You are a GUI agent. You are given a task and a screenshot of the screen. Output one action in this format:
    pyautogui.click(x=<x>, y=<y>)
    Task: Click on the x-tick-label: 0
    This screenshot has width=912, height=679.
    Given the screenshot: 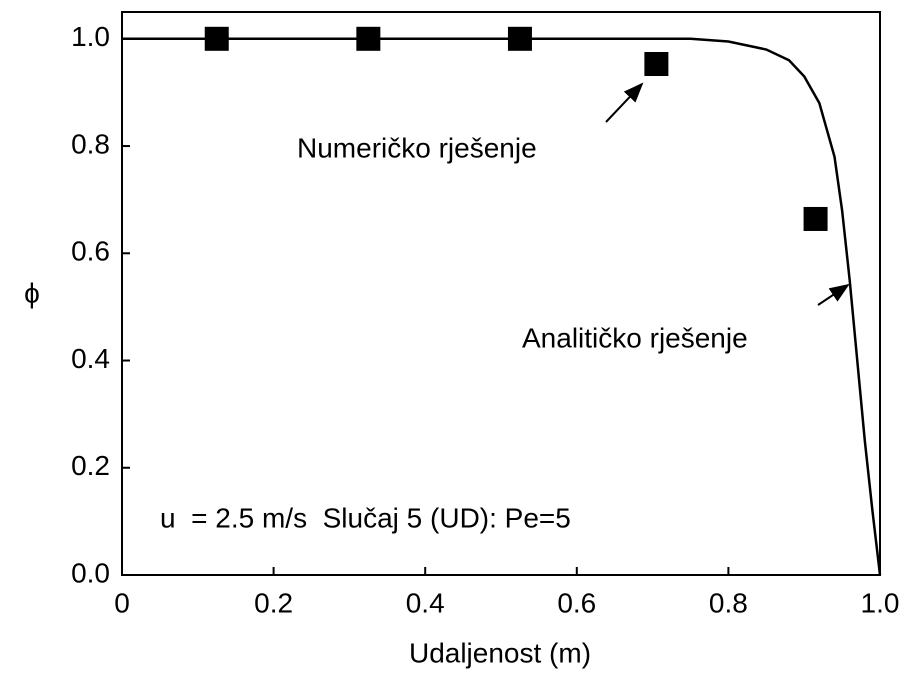 What is the action you would take?
    pyautogui.click(x=122, y=602)
    